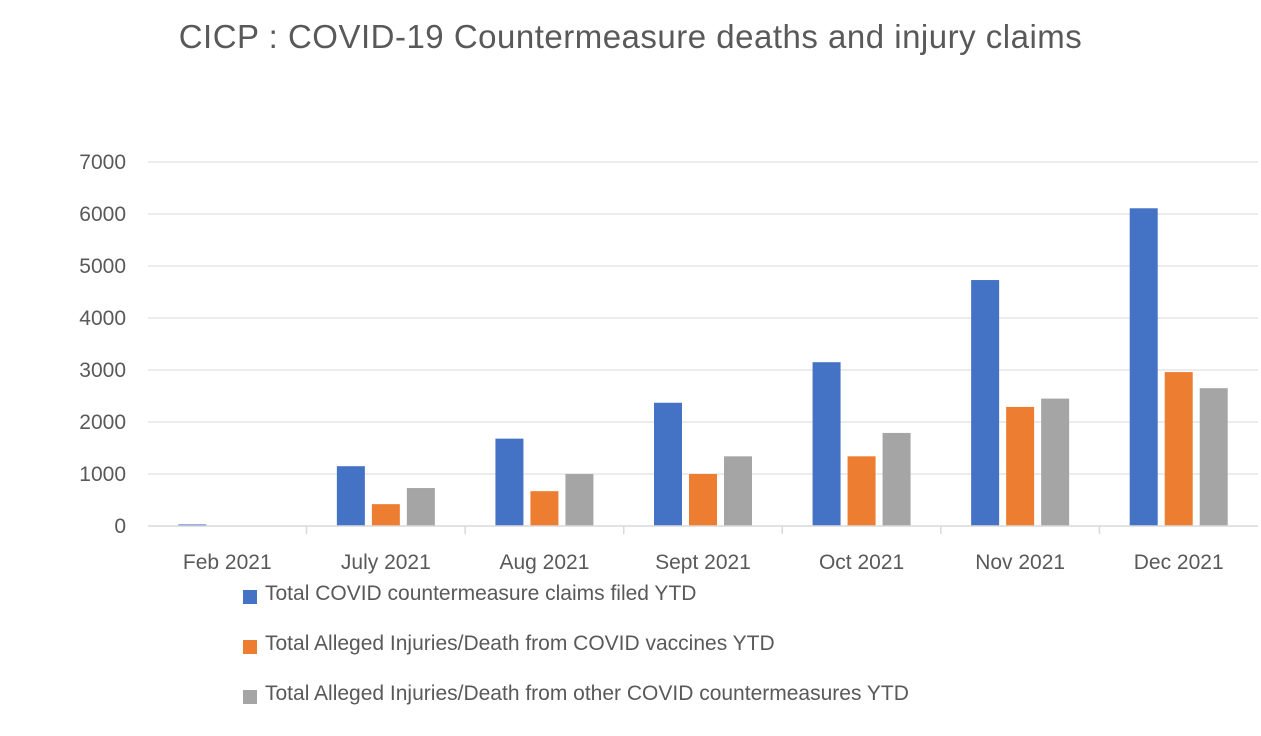  What do you see at coordinates (350, 496) in the screenshot?
I see `bar-series-1-july-2021` at bounding box center [350, 496].